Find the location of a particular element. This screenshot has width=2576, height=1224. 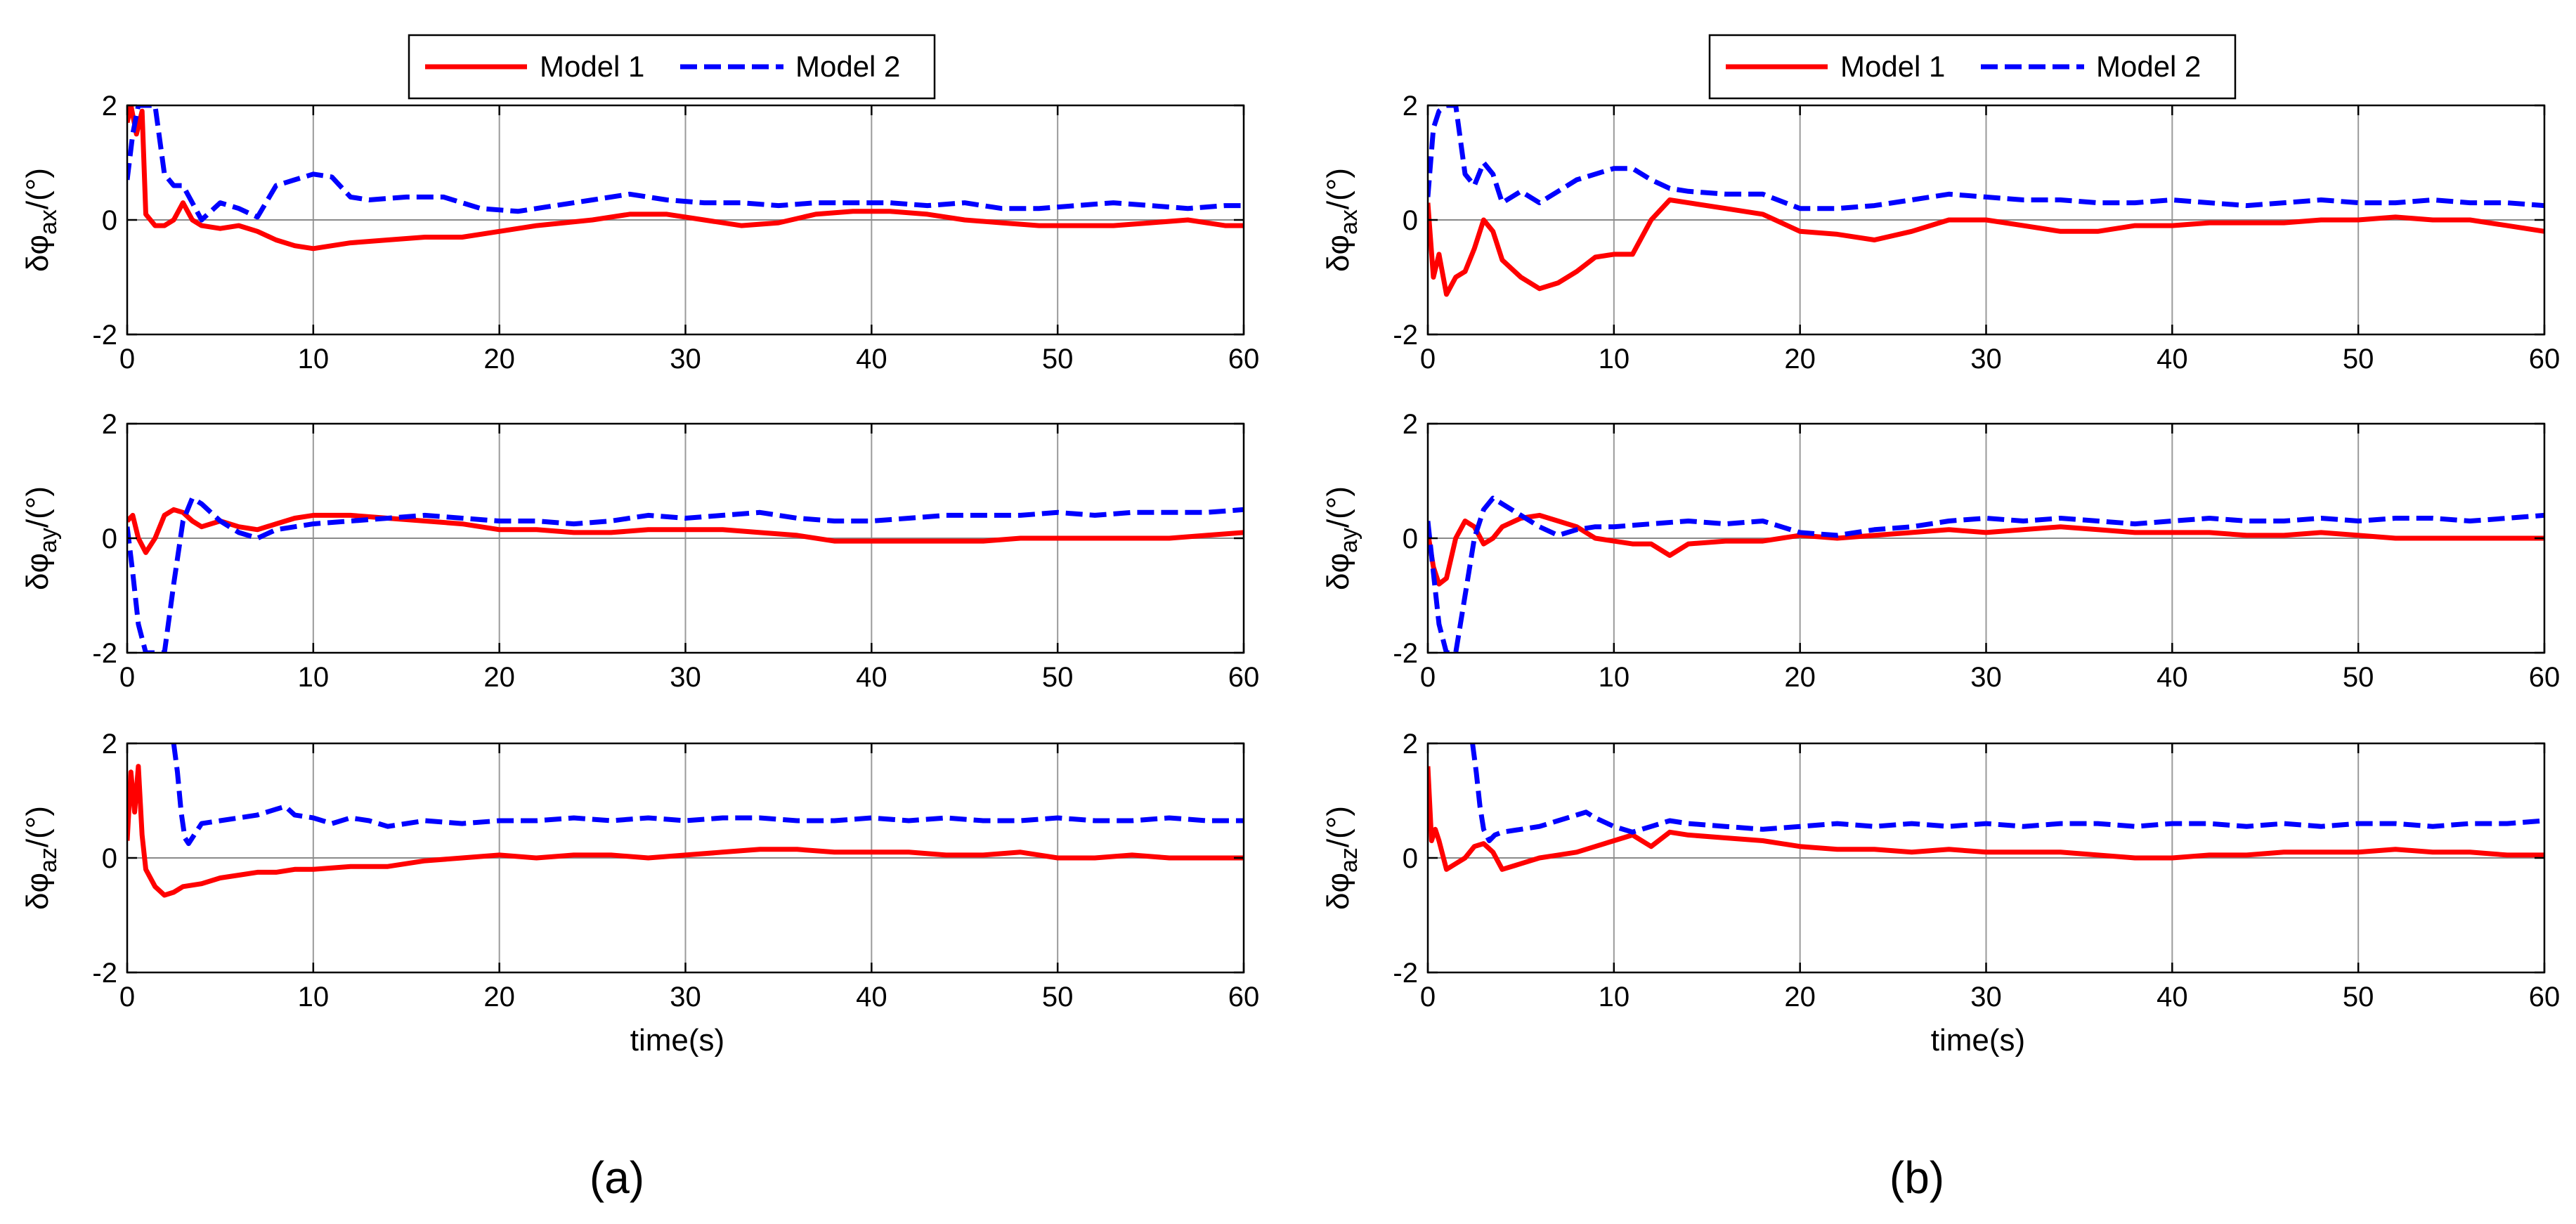

y-axis-label-subscript: ax is located at coordinates (48, 222).